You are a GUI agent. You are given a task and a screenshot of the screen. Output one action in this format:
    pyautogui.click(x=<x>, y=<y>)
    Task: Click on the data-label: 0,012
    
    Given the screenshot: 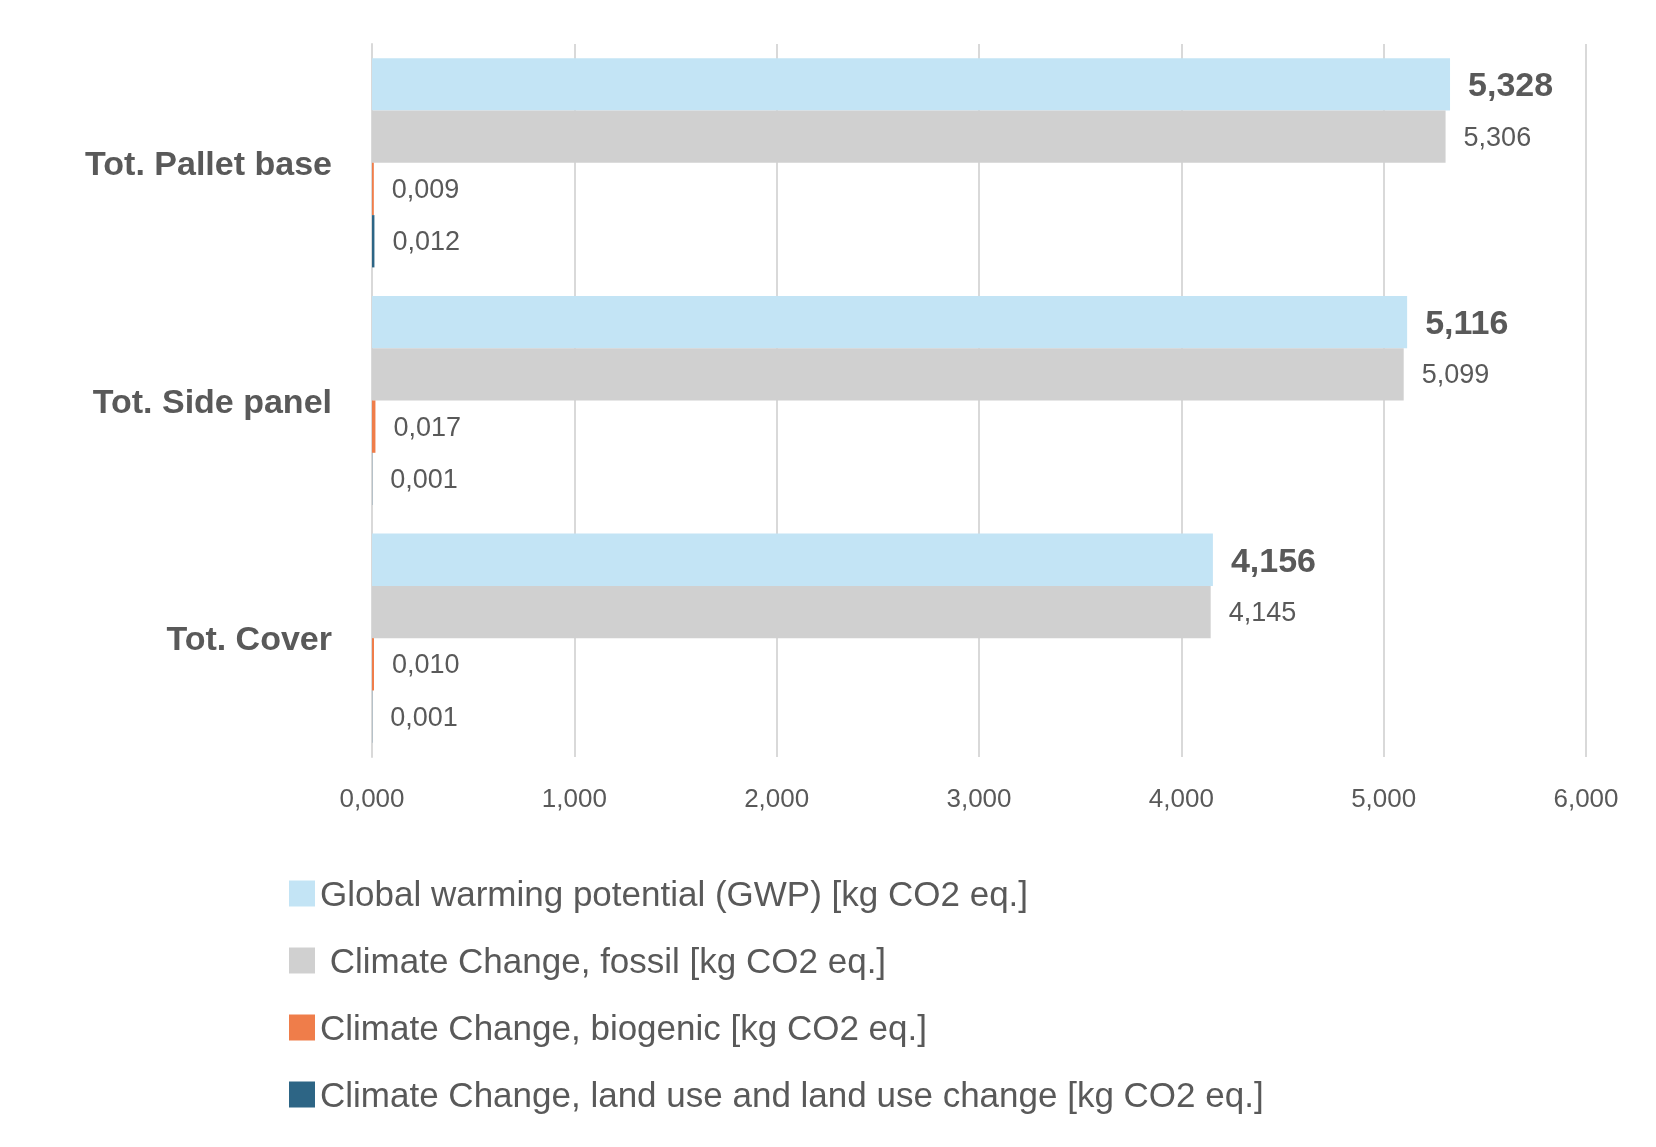 What is the action you would take?
    pyautogui.click(x=426, y=241)
    